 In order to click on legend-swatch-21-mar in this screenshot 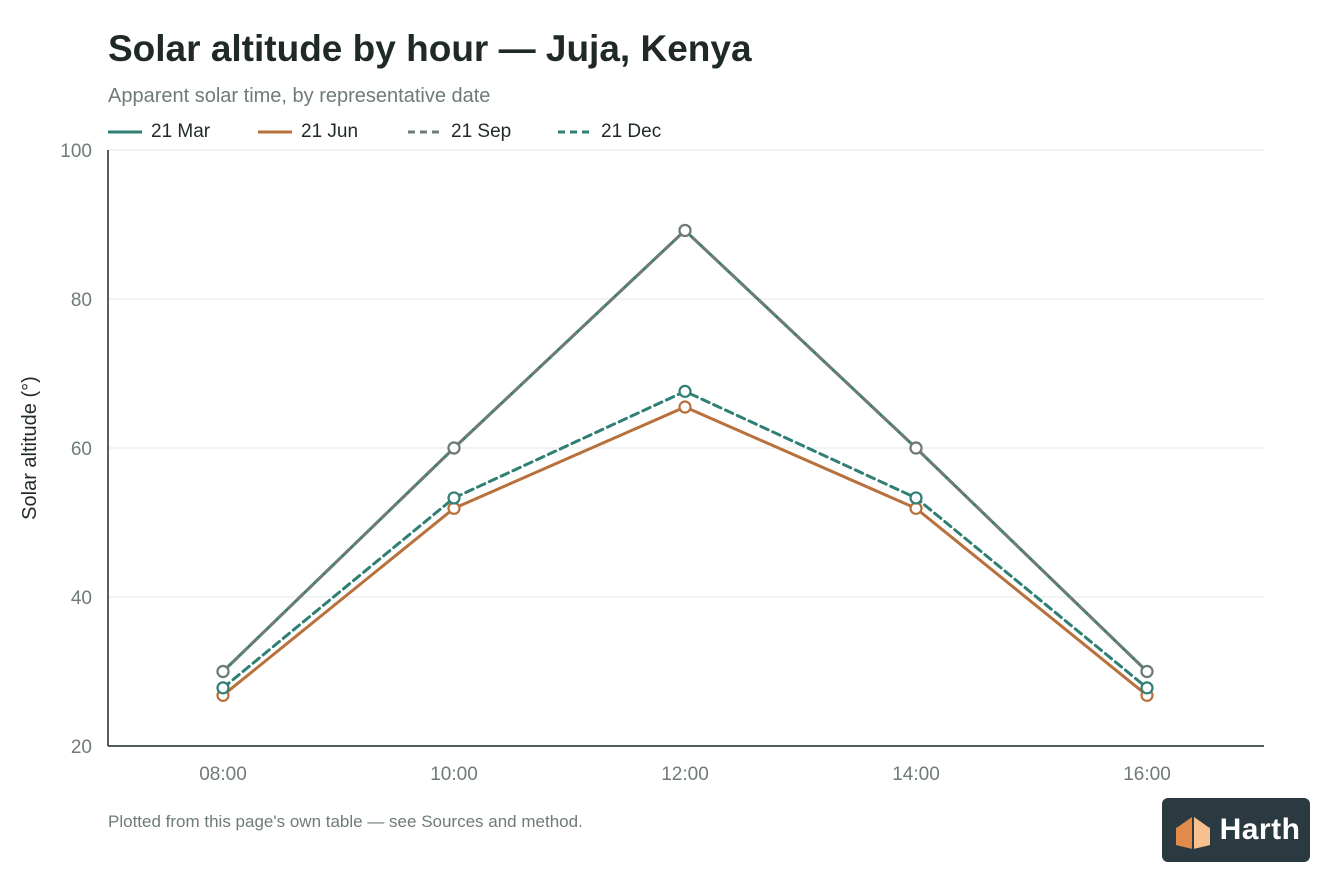, I will do `click(125, 132)`.